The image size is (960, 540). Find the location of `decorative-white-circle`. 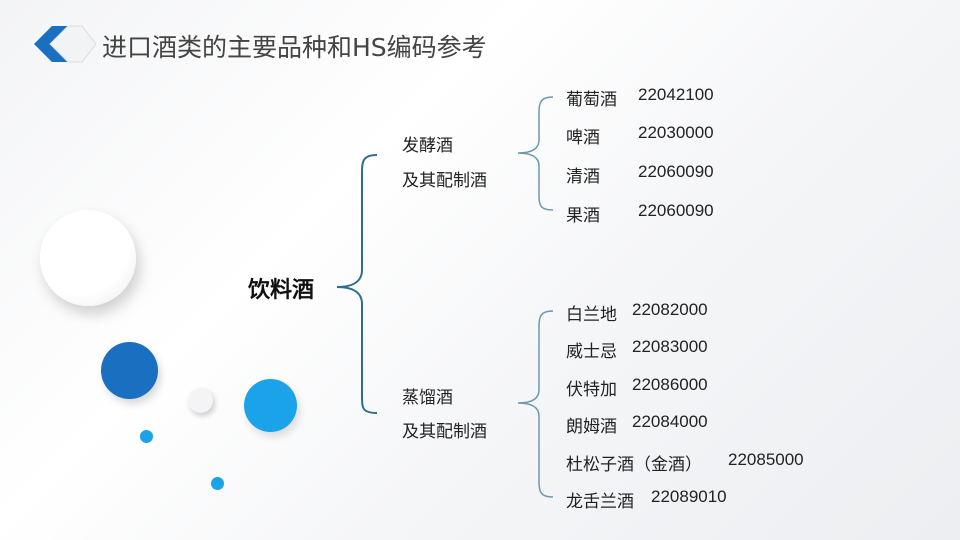

decorative-white-circle is located at coordinates (88, 258).